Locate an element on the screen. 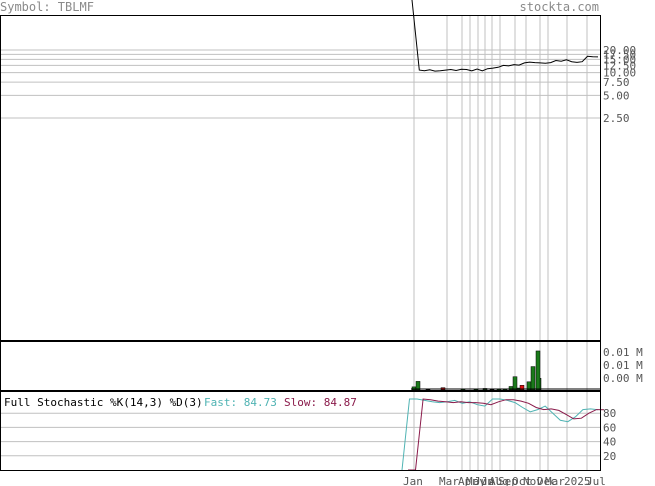  site-brand: stockta.com is located at coordinates (559, 7).